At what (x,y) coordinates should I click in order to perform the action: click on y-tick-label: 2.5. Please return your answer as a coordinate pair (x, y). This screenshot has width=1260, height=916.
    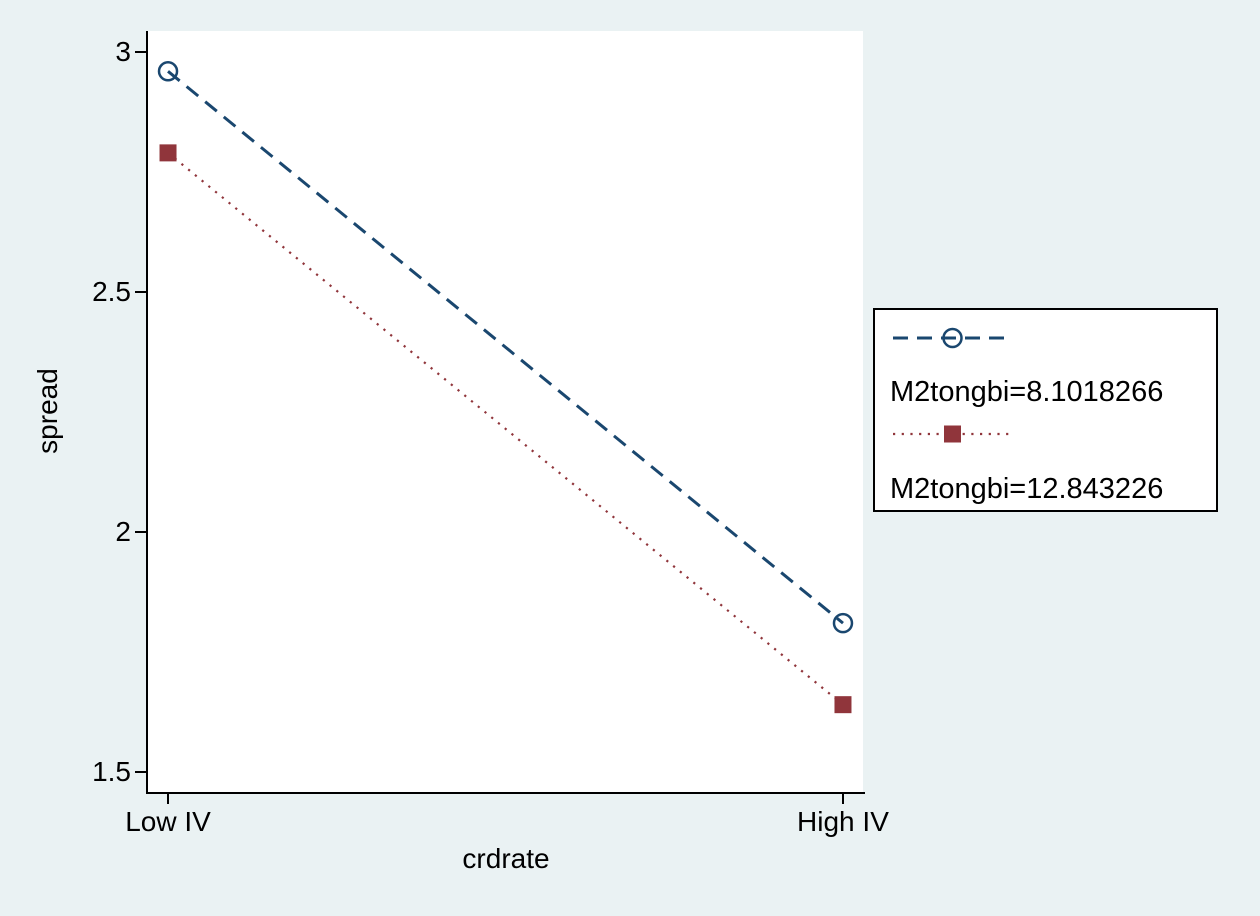
    Looking at the image, I should click on (111, 292).